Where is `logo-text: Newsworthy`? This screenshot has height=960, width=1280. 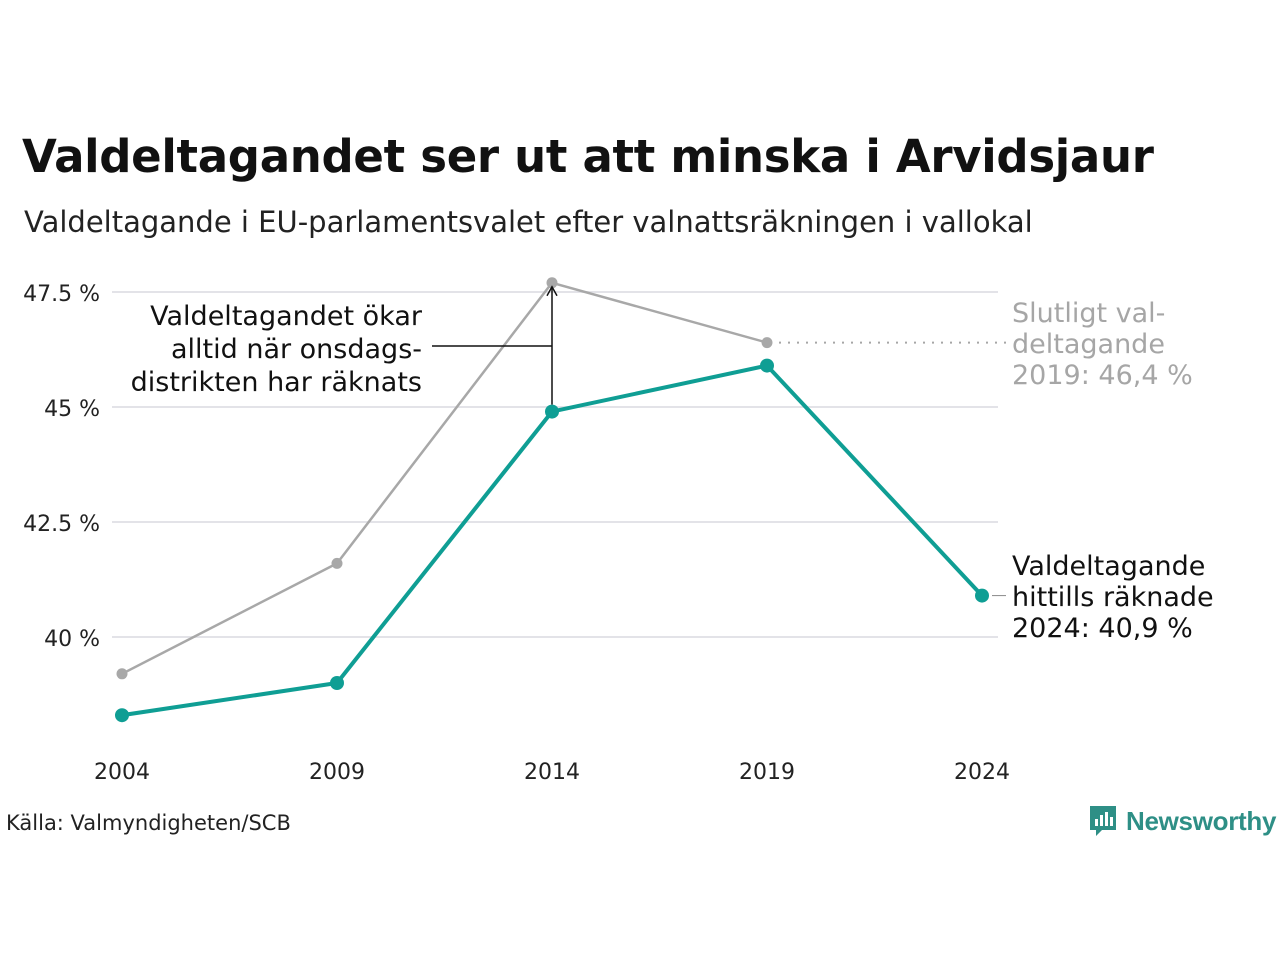 logo-text: Newsworthy is located at coordinates (1201, 820).